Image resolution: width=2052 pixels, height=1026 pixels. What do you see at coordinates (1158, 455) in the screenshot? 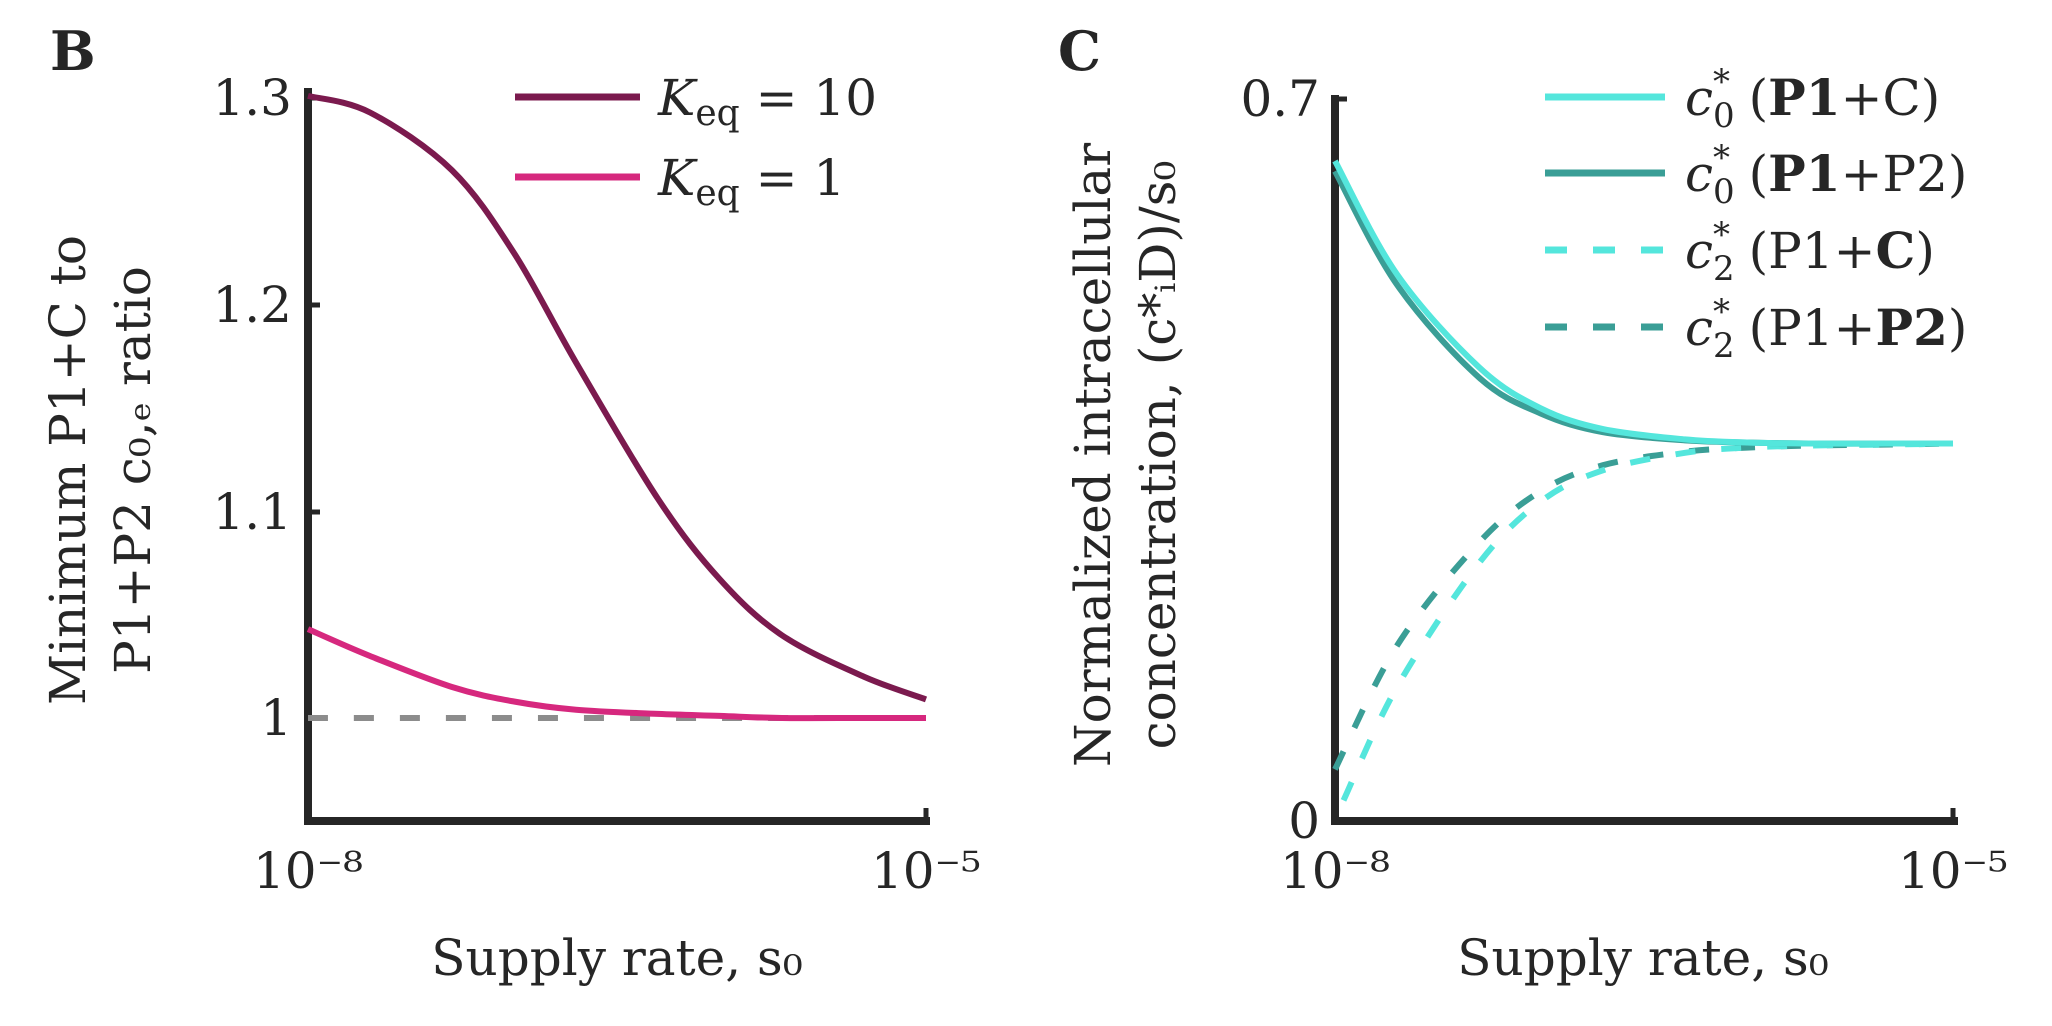
I see `panel-c-ylabel-line-2: concentration, (c*ᵢD)/s₀` at bounding box center [1158, 455].